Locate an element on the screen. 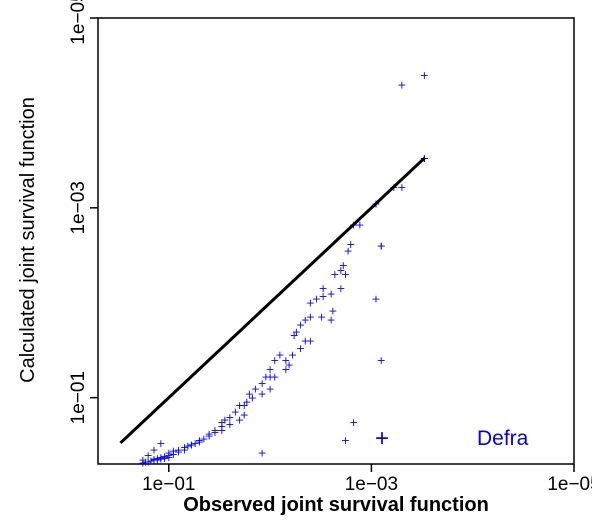 The height and width of the screenshot is (524, 592). x-axis-ticks: 1e−01 1e−03 1e−05 is located at coordinates (367, 479).